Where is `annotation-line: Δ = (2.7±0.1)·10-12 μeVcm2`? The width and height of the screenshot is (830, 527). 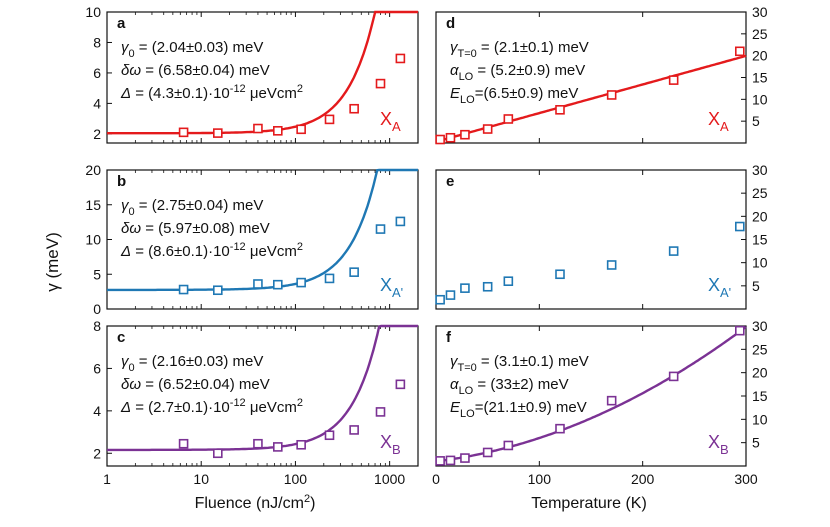 annotation-line: Δ = (2.7±0.1)·10-12 μeVcm2 is located at coordinates (211, 406).